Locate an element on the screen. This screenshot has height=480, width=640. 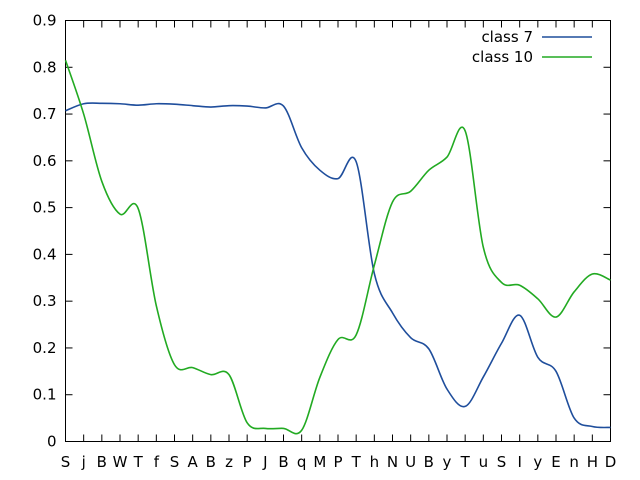
x-tick-label: A is located at coordinates (193, 462).